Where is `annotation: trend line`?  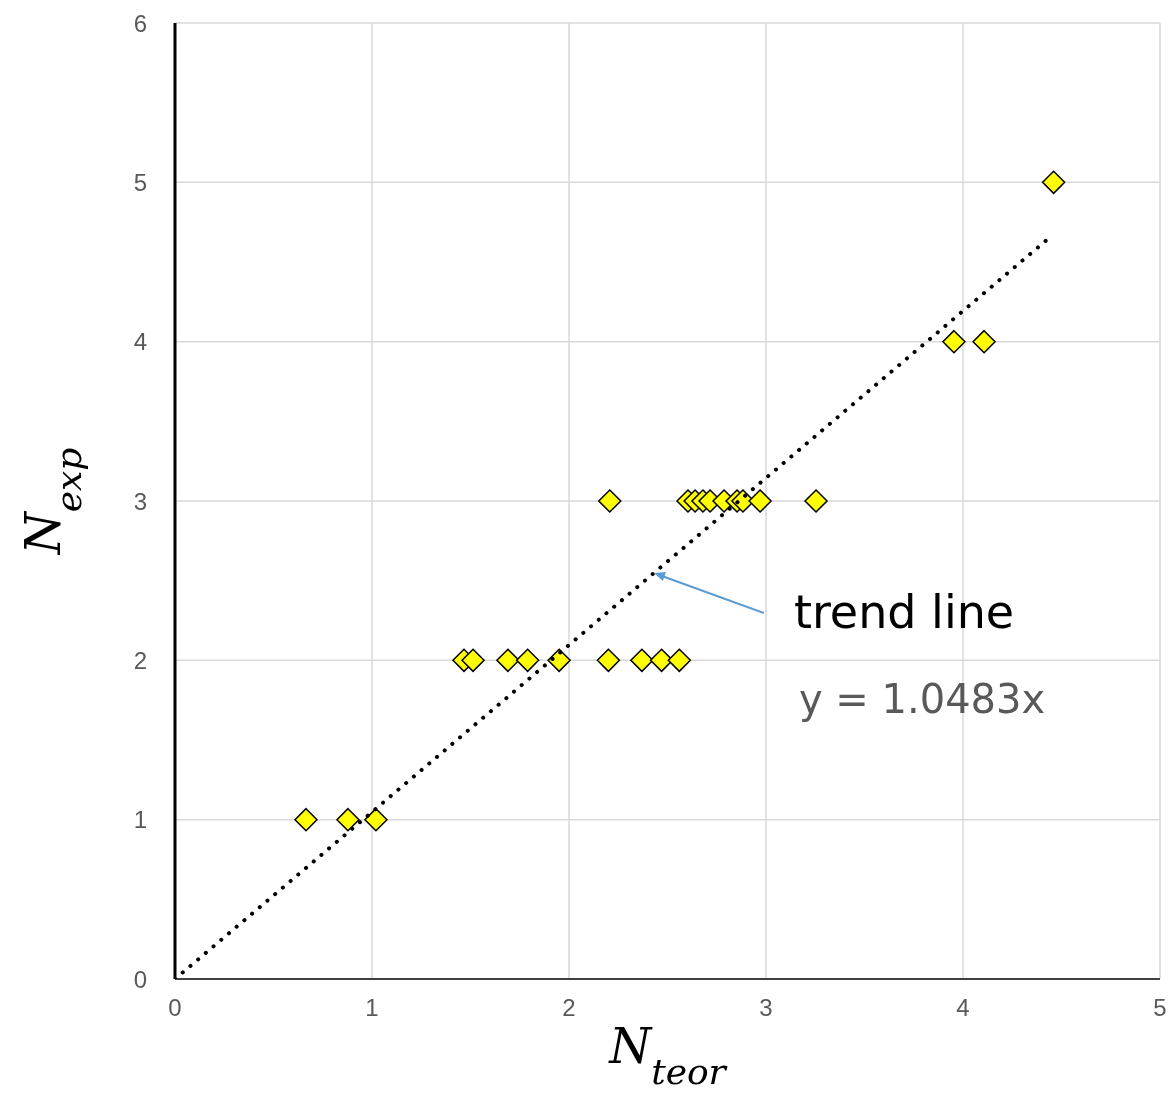 annotation: trend line is located at coordinates (904, 611).